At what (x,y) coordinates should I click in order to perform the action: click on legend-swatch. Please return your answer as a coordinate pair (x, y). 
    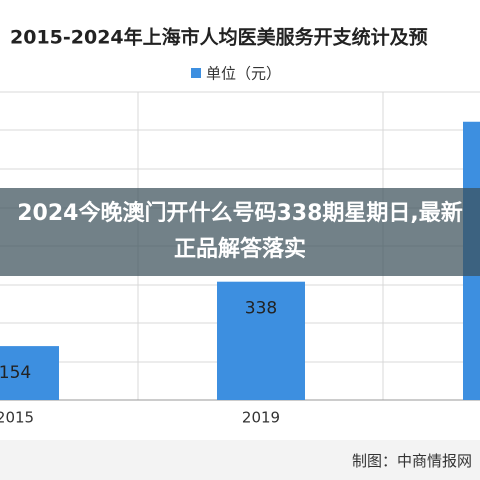
    Looking at the image, I should click on (196, 73).